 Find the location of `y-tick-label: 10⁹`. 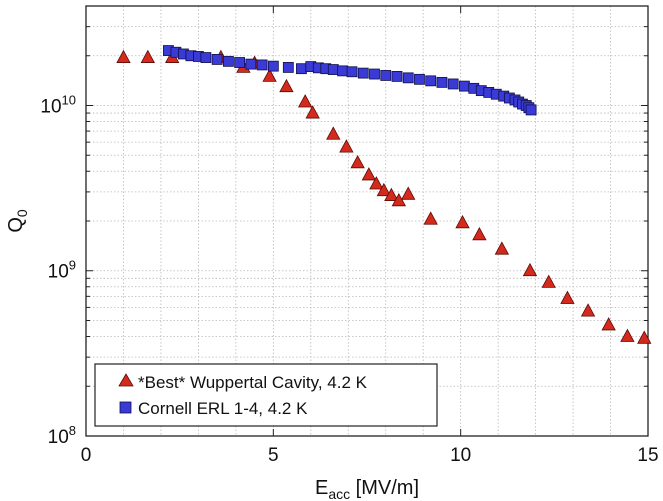

y-tick-label: 10⁹ is located at coordinates (62, 270).